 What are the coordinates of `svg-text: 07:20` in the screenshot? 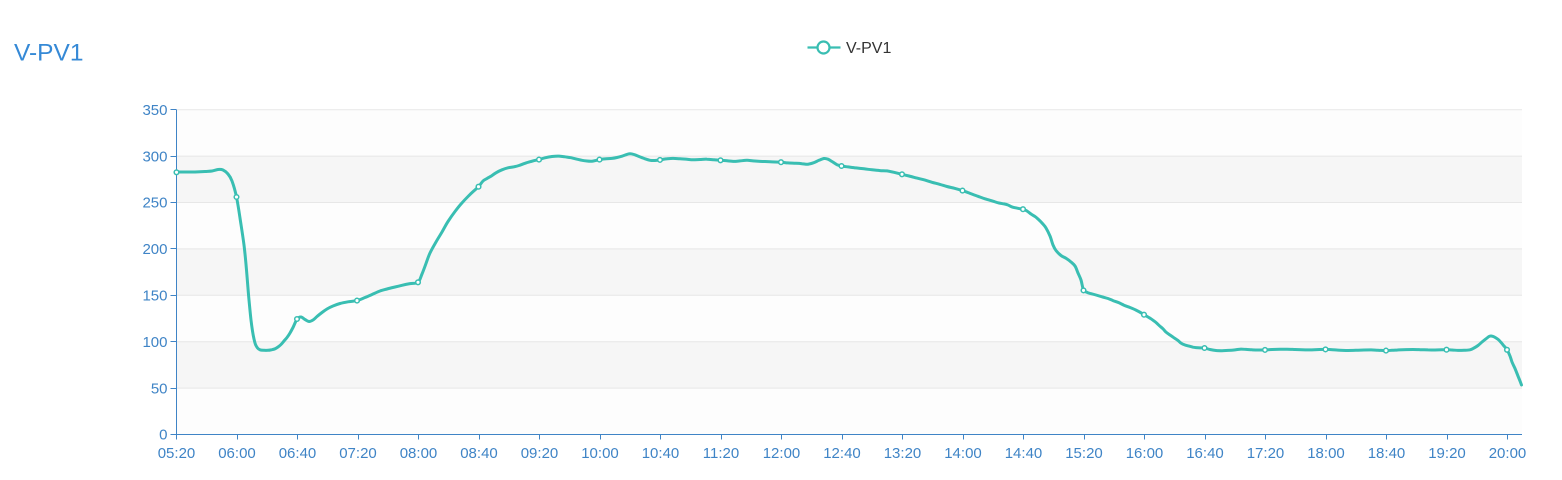 It's located at (358, 453).